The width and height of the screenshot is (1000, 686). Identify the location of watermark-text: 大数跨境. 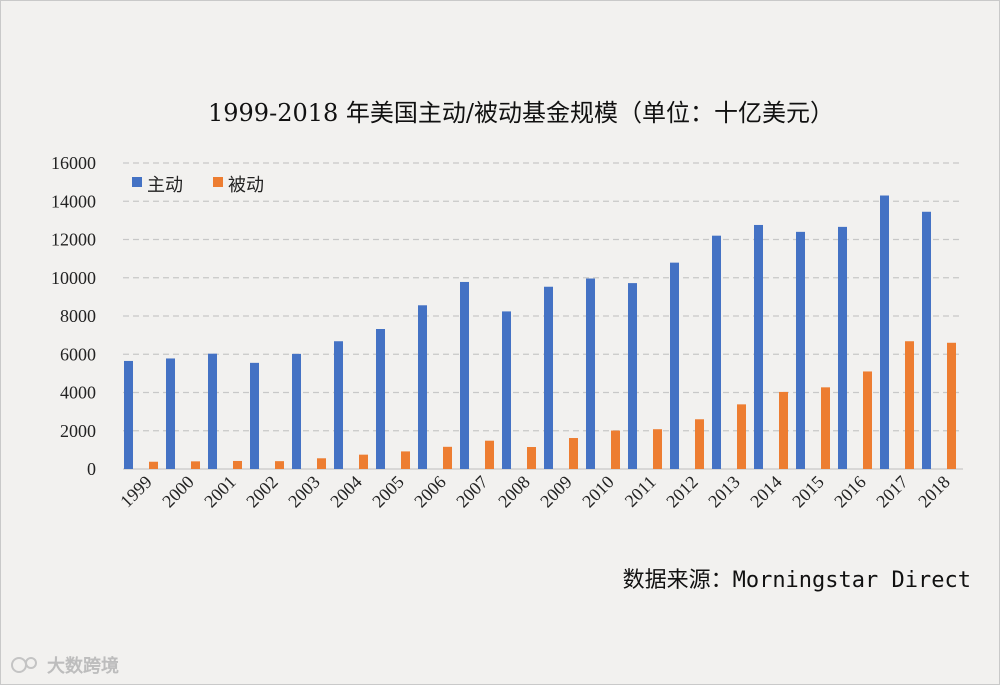
(83, 666).